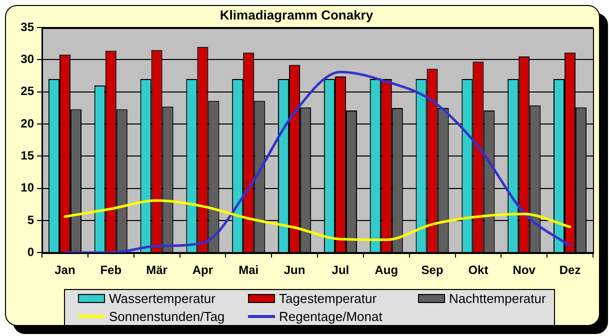 Image resolution: width=609 pixels, height=336 pixels. What do you see at coordinates (203, 270) in the screenshot?
I see `x-tick-label: Apr` at bounding box center [203, 270].